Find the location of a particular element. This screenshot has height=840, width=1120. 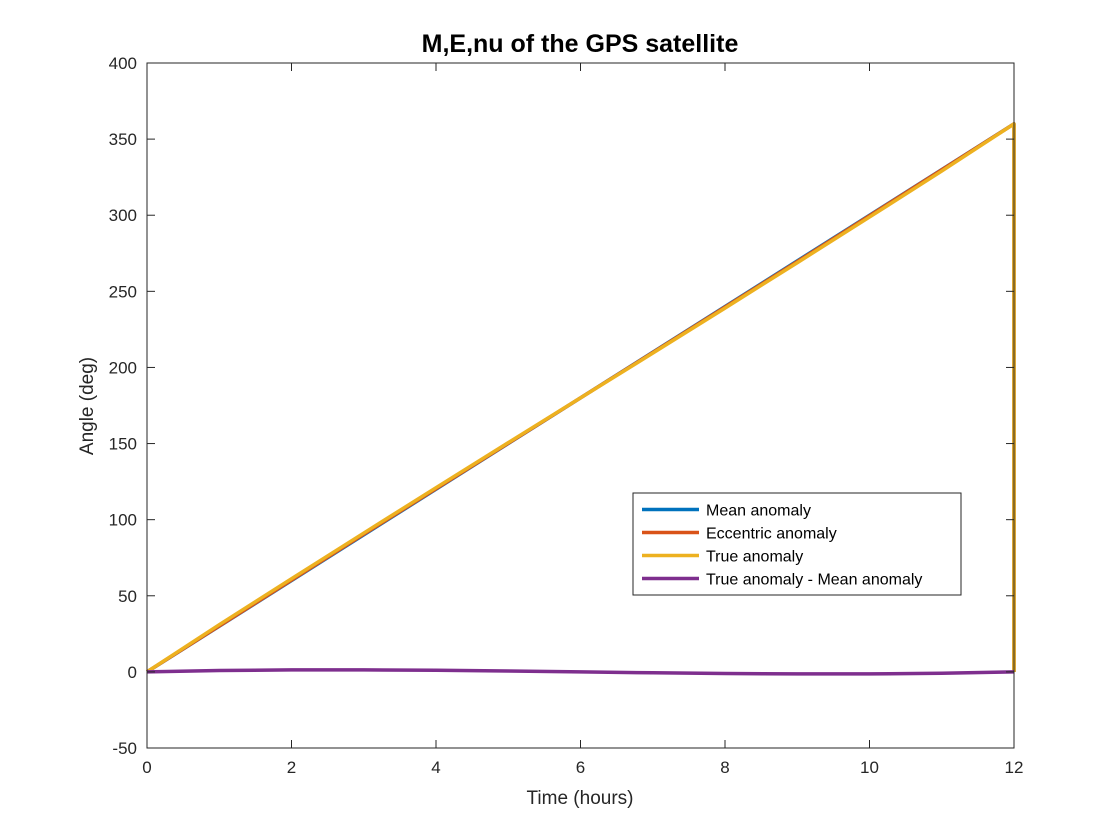

y-tick-label: 200 is located at coordinates (123, 367).